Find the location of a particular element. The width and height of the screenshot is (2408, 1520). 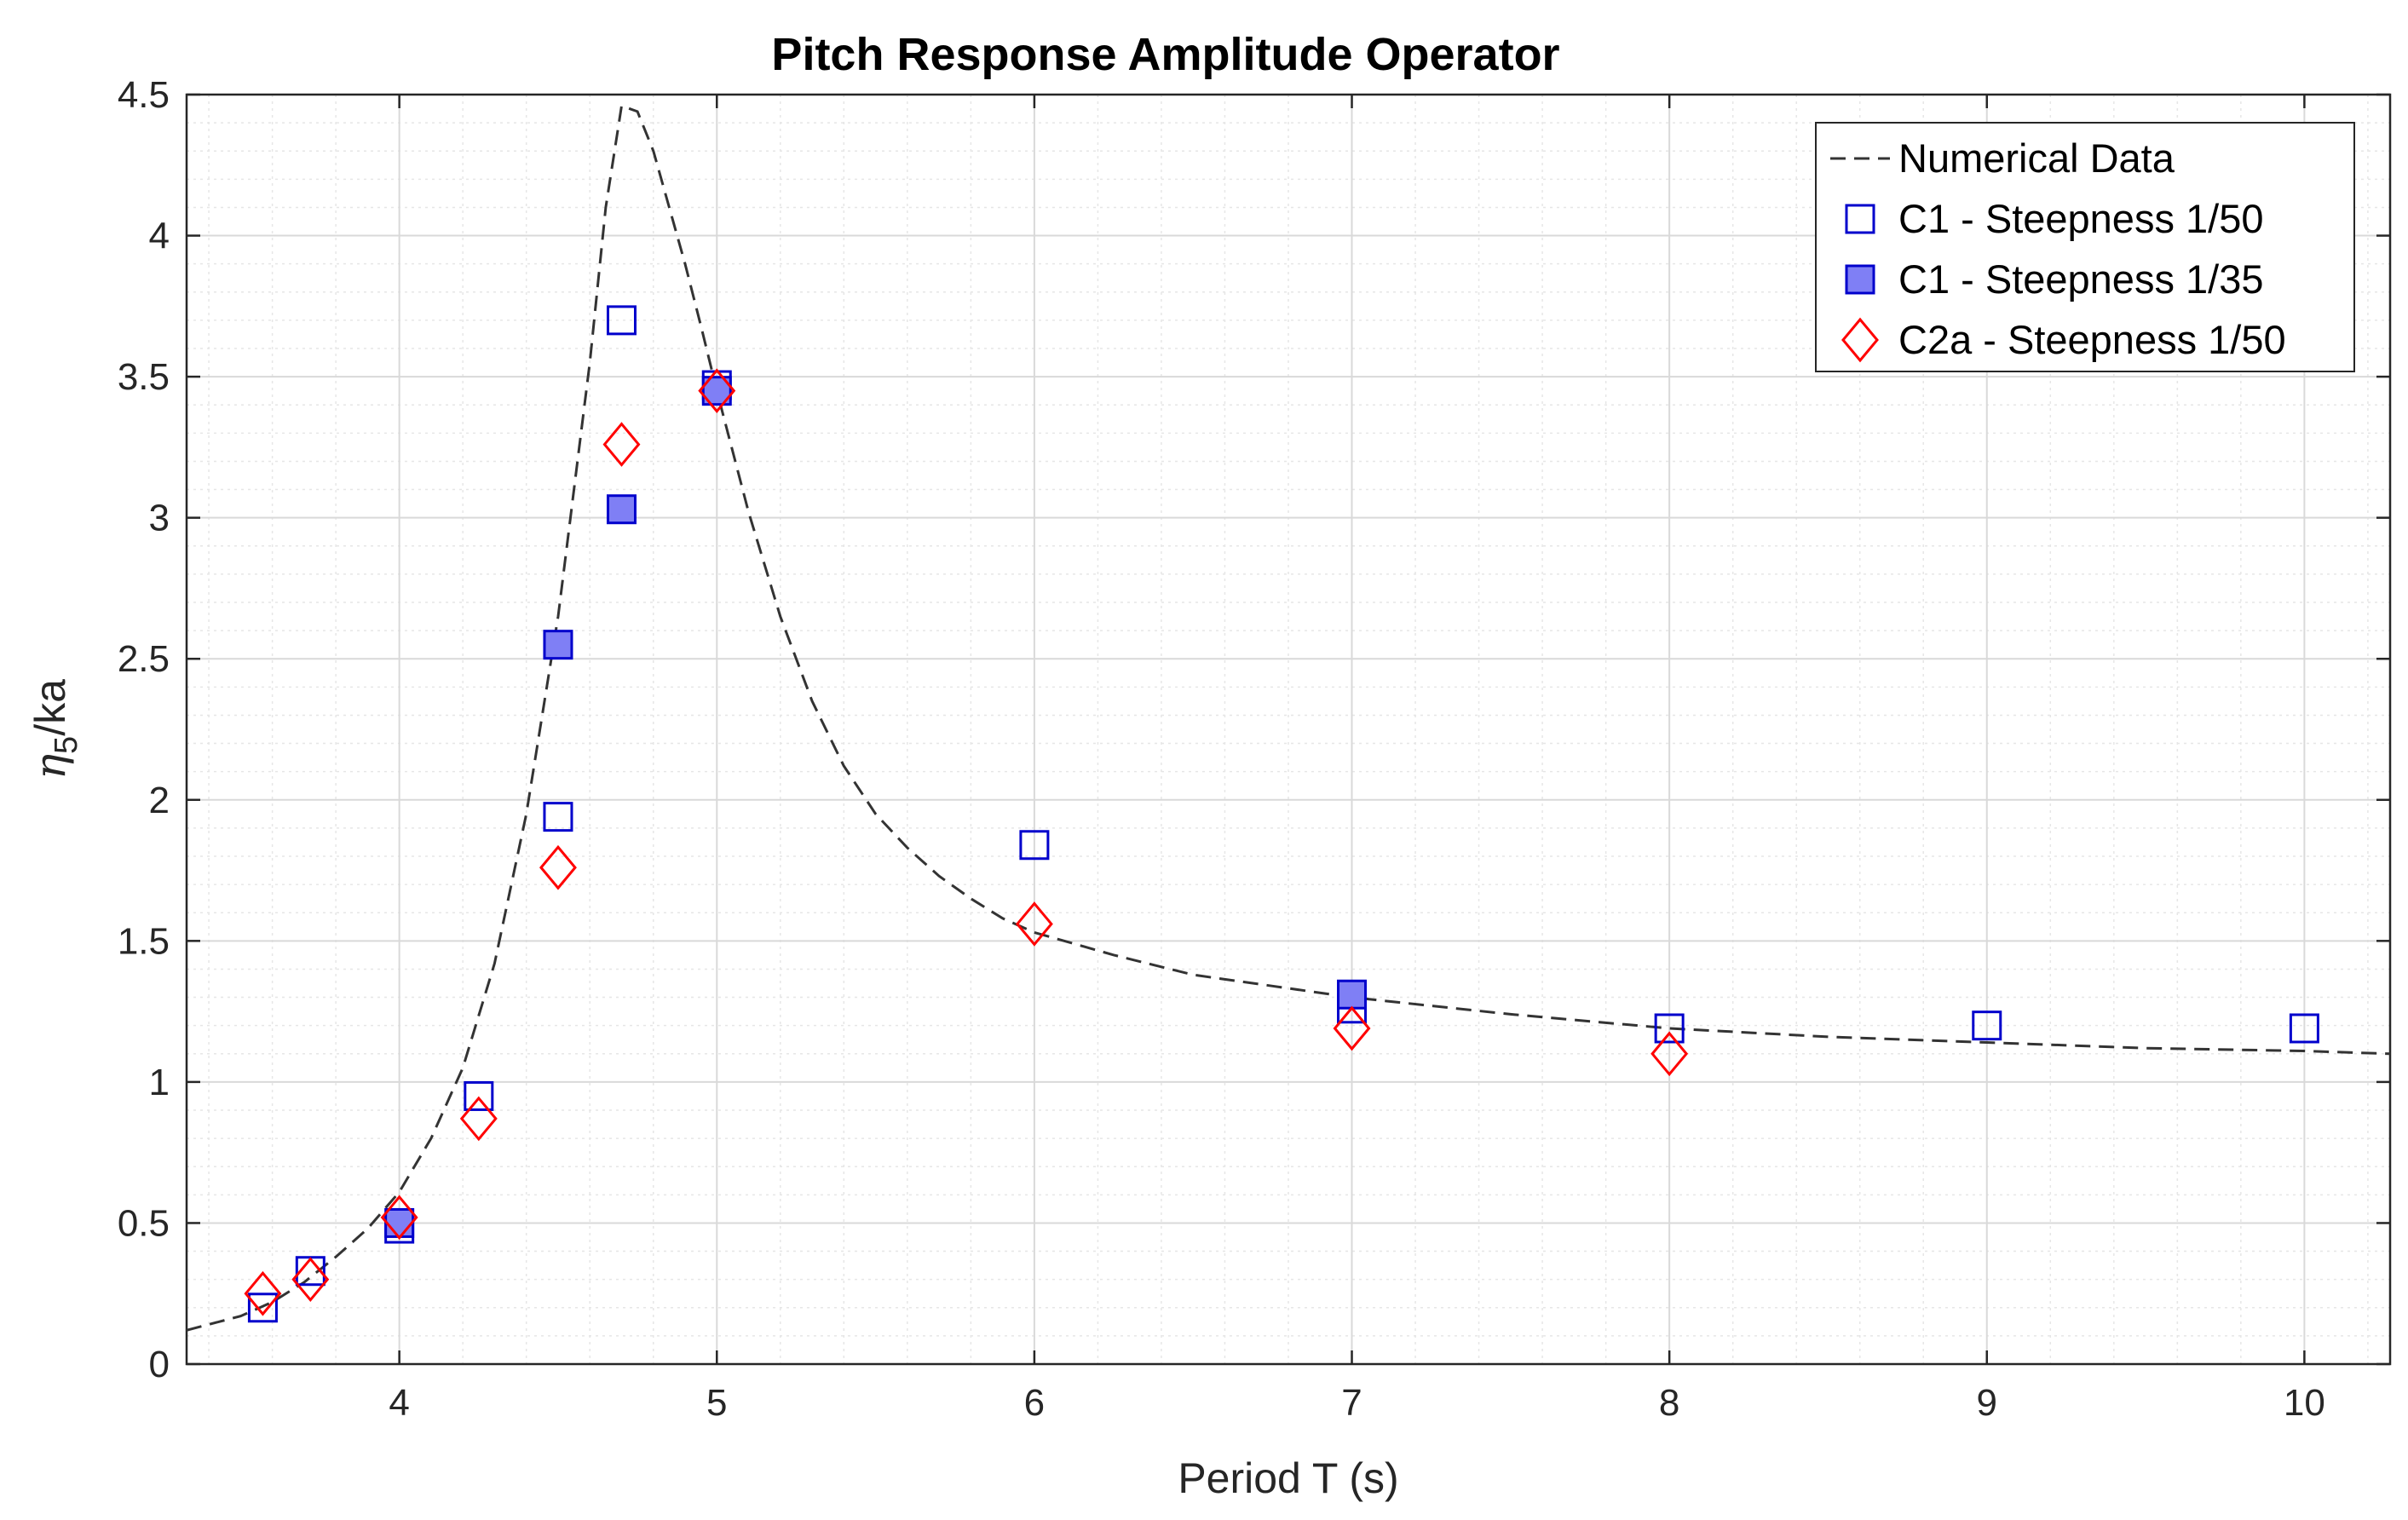

y-tick-label: 0 is located at coordinates (159, 1365).